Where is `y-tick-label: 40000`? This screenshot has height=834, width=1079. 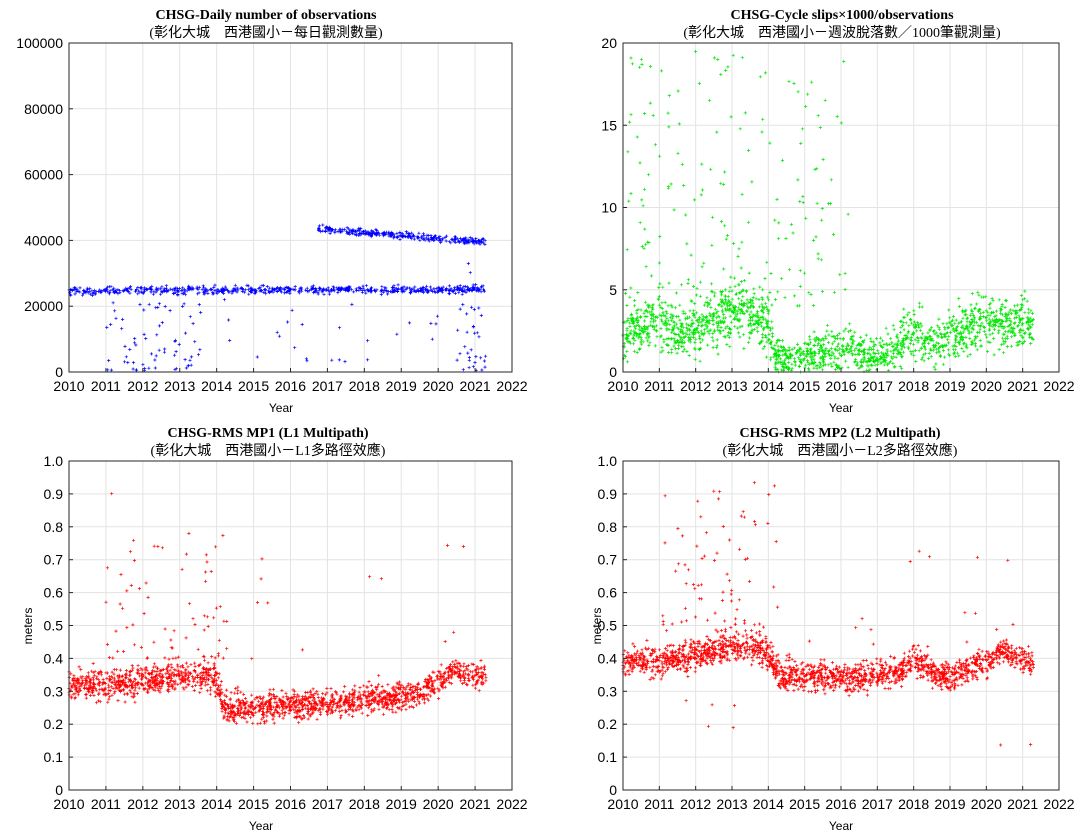
y-tick-label: 40000 is located at coordinates (43, 240).